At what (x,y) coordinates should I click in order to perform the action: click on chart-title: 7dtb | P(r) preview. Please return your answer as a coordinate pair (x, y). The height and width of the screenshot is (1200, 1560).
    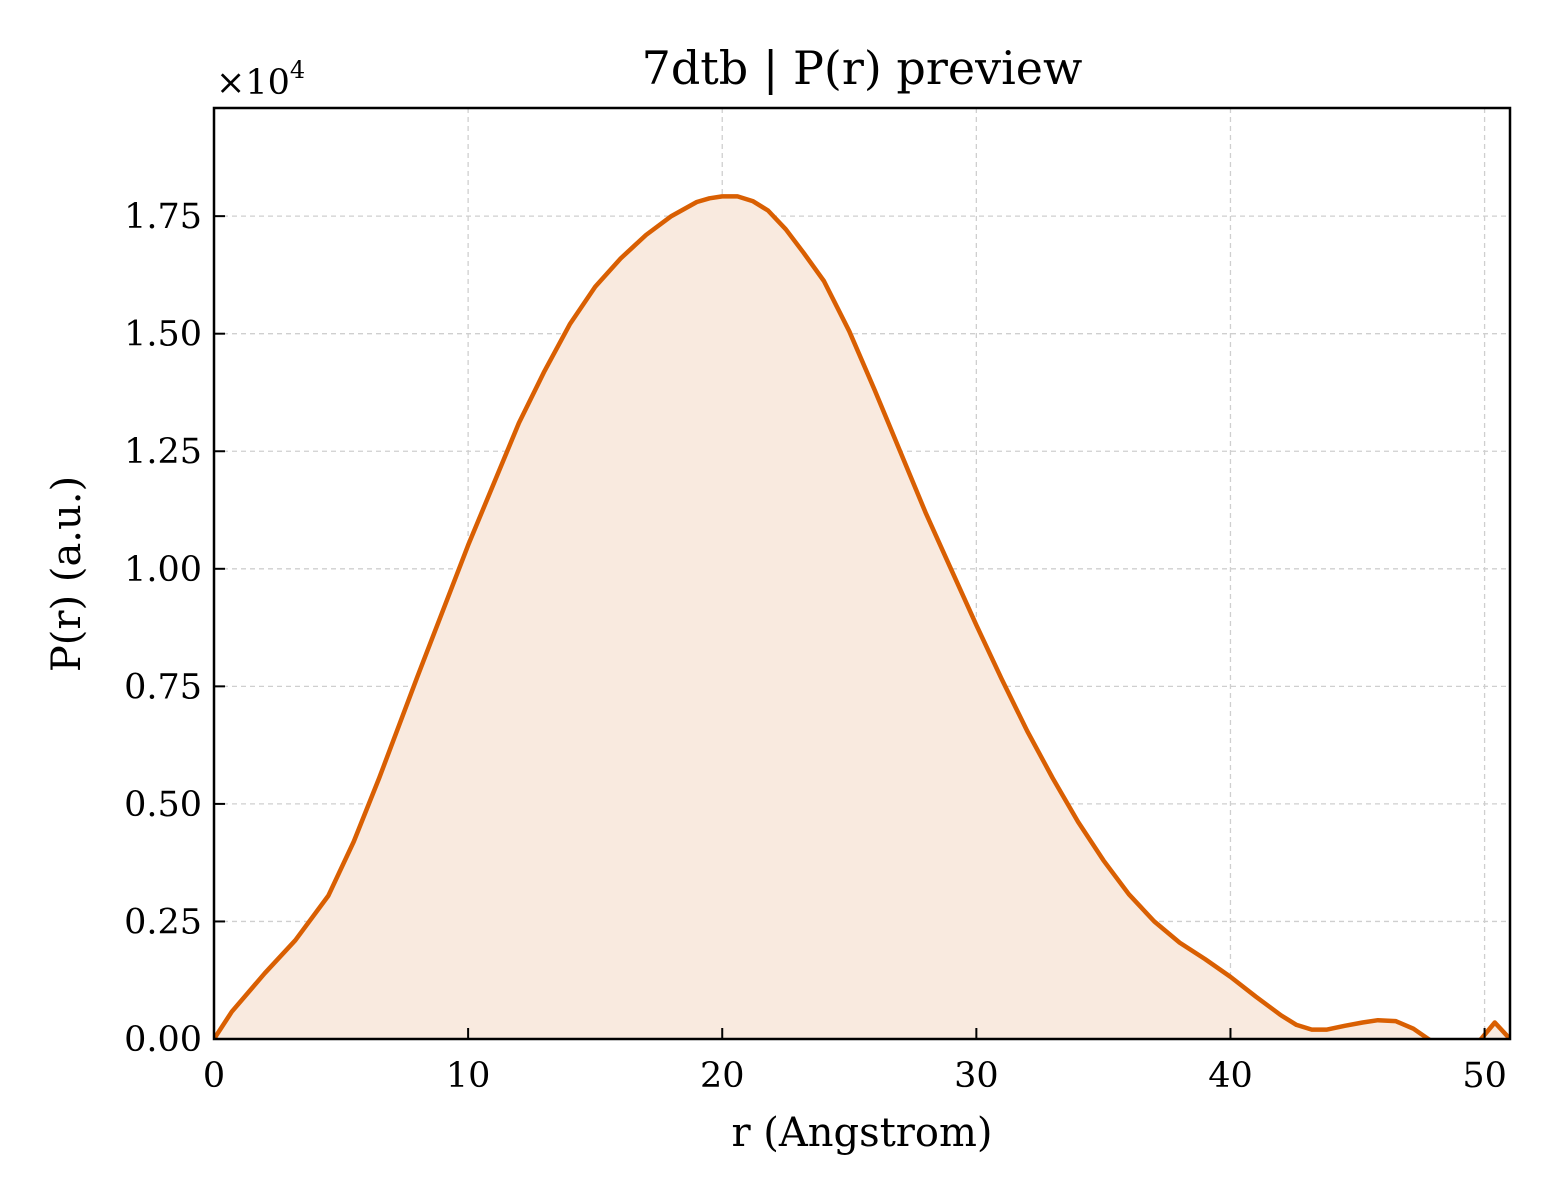
    Looking at the image, I should click on (862, 68).